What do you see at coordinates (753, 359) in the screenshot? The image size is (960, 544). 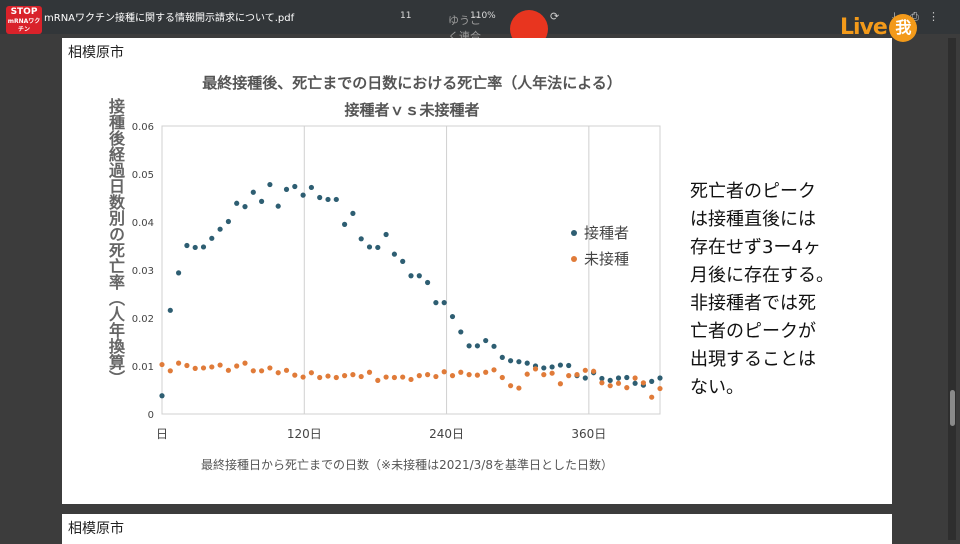 I see `note-line: 出現することは` at bounding box center [753, 359].